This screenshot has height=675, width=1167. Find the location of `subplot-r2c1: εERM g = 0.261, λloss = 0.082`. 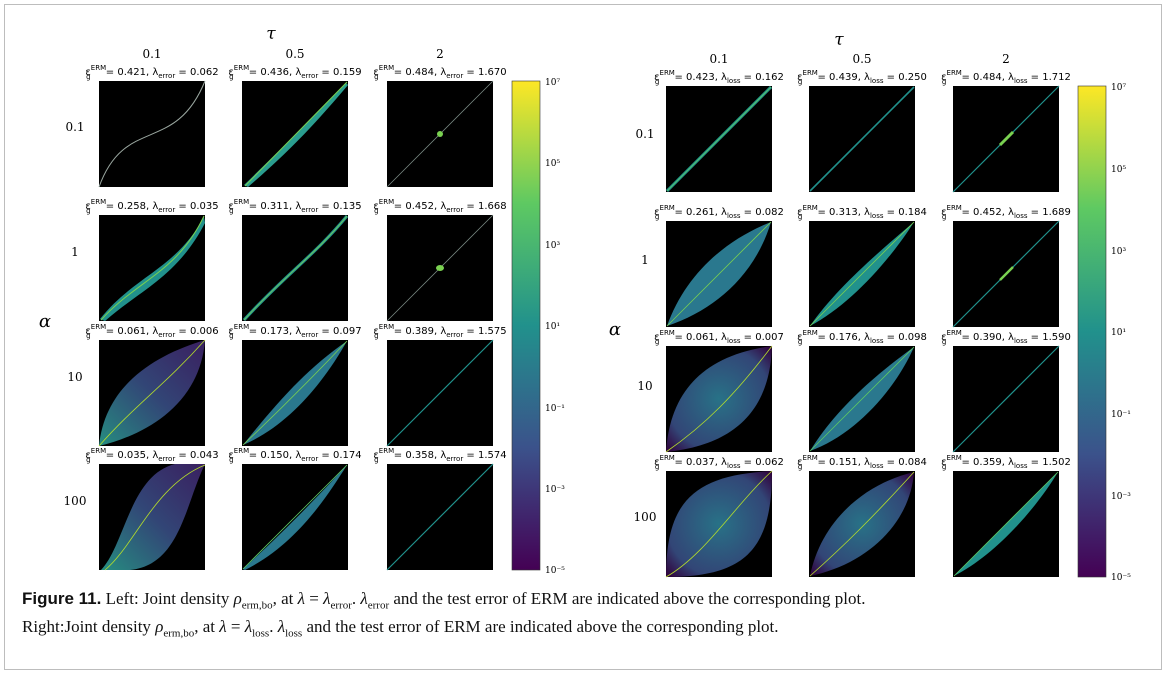

subplot-r2c1: εERM g = 0.261, λloss = 0.082 is located at coordinates (719, 265).